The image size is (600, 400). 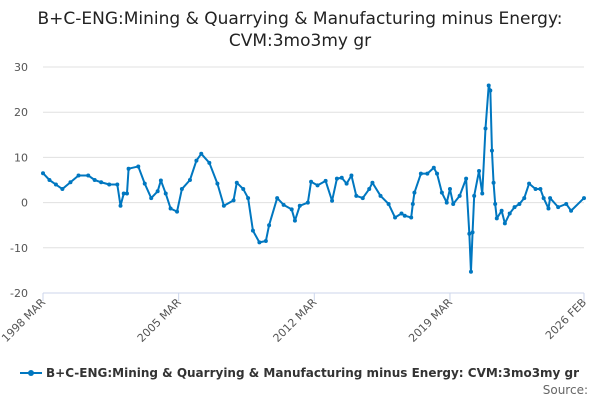 I want to click on y-tick-label: 20, so click(x=21, y=112).